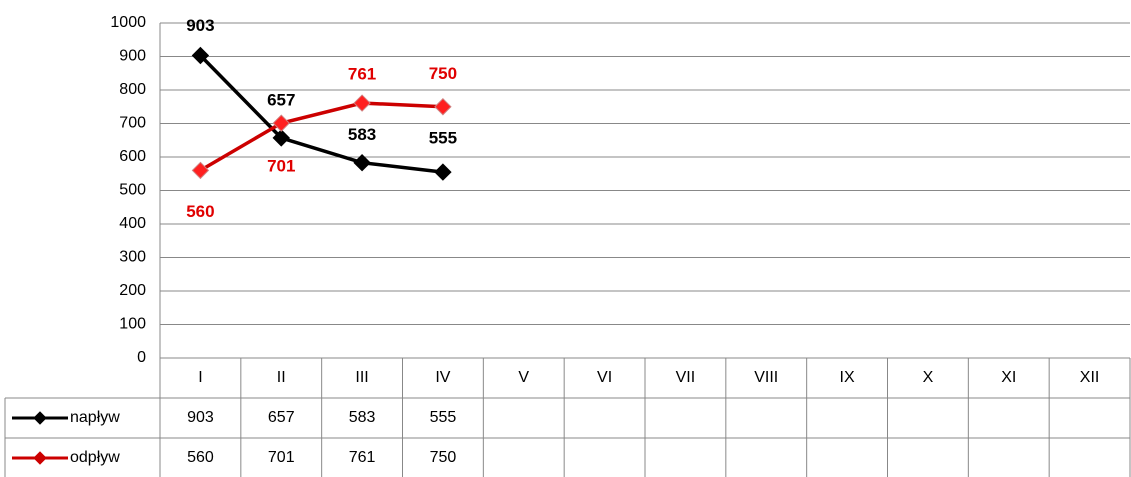 The height and width of the screenshot is (477, 1131). I want to click on x-tick-label: IX, so click(847, 377).